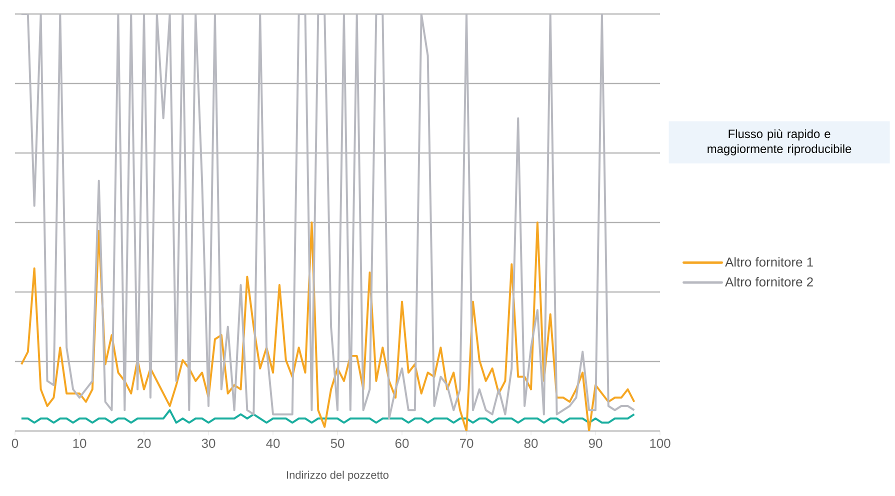 This screenshot has height=496, width=895. I want to click on x-tick-label: 100, so click(660, 443).